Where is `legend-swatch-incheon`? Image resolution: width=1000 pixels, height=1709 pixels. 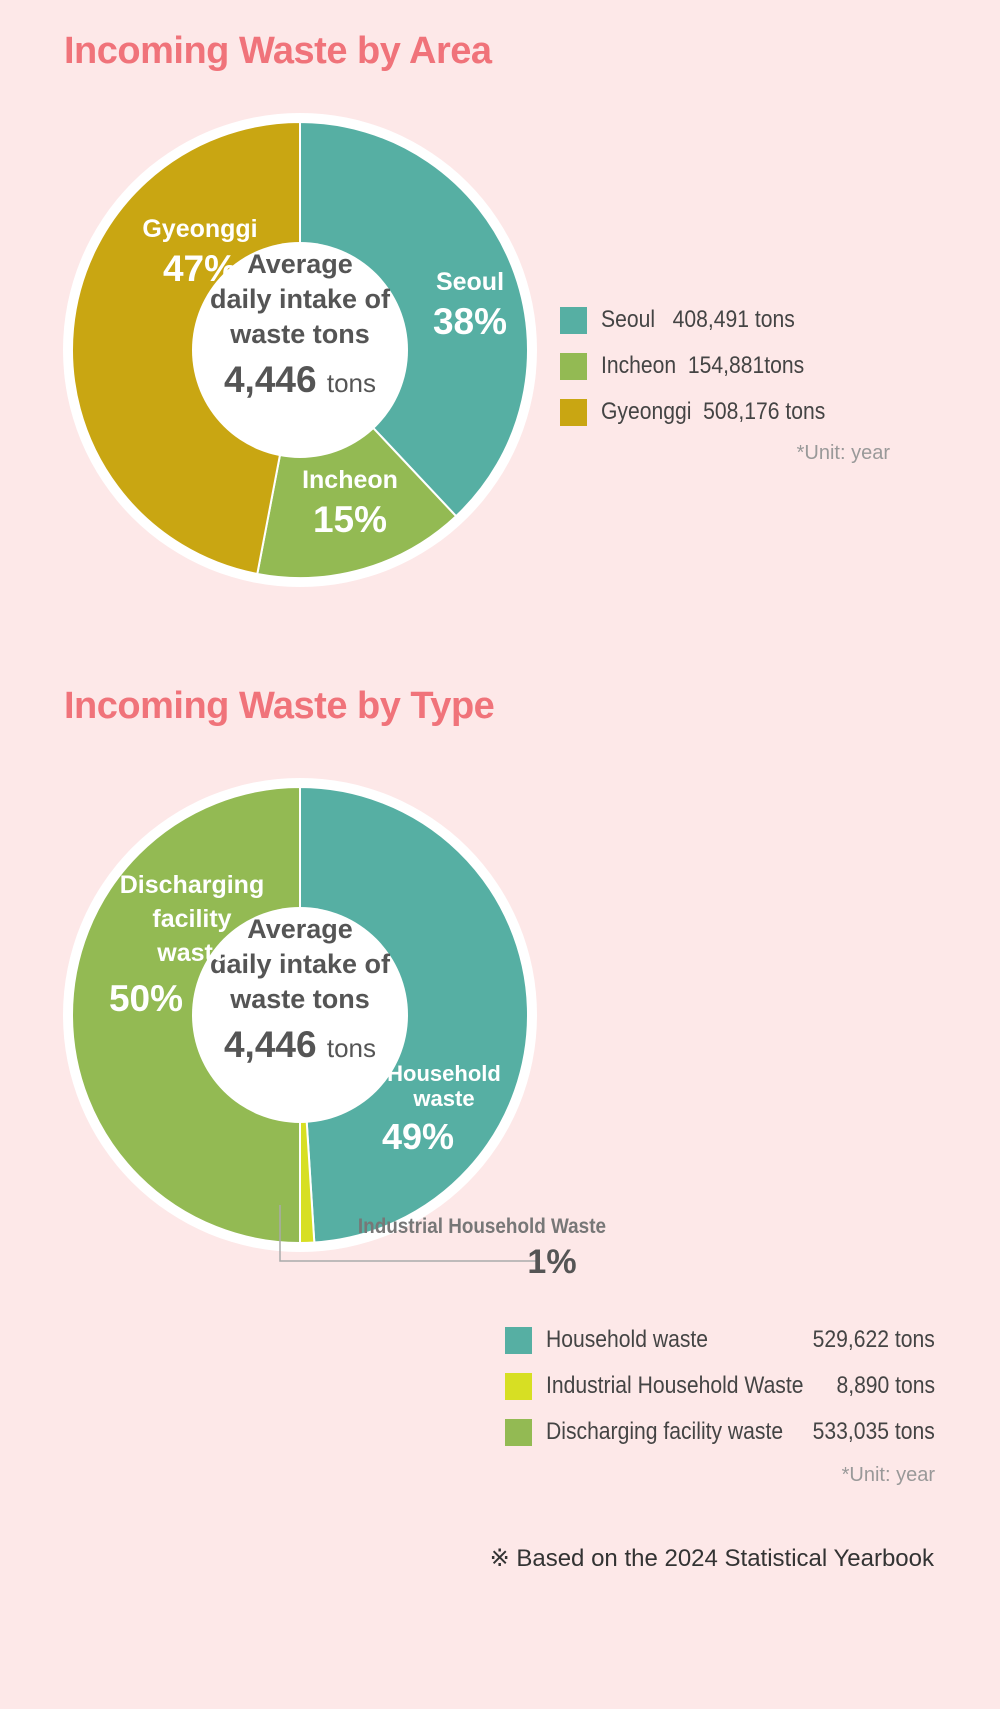 legend-swatch-incheon is located at coordinates (573, 366).